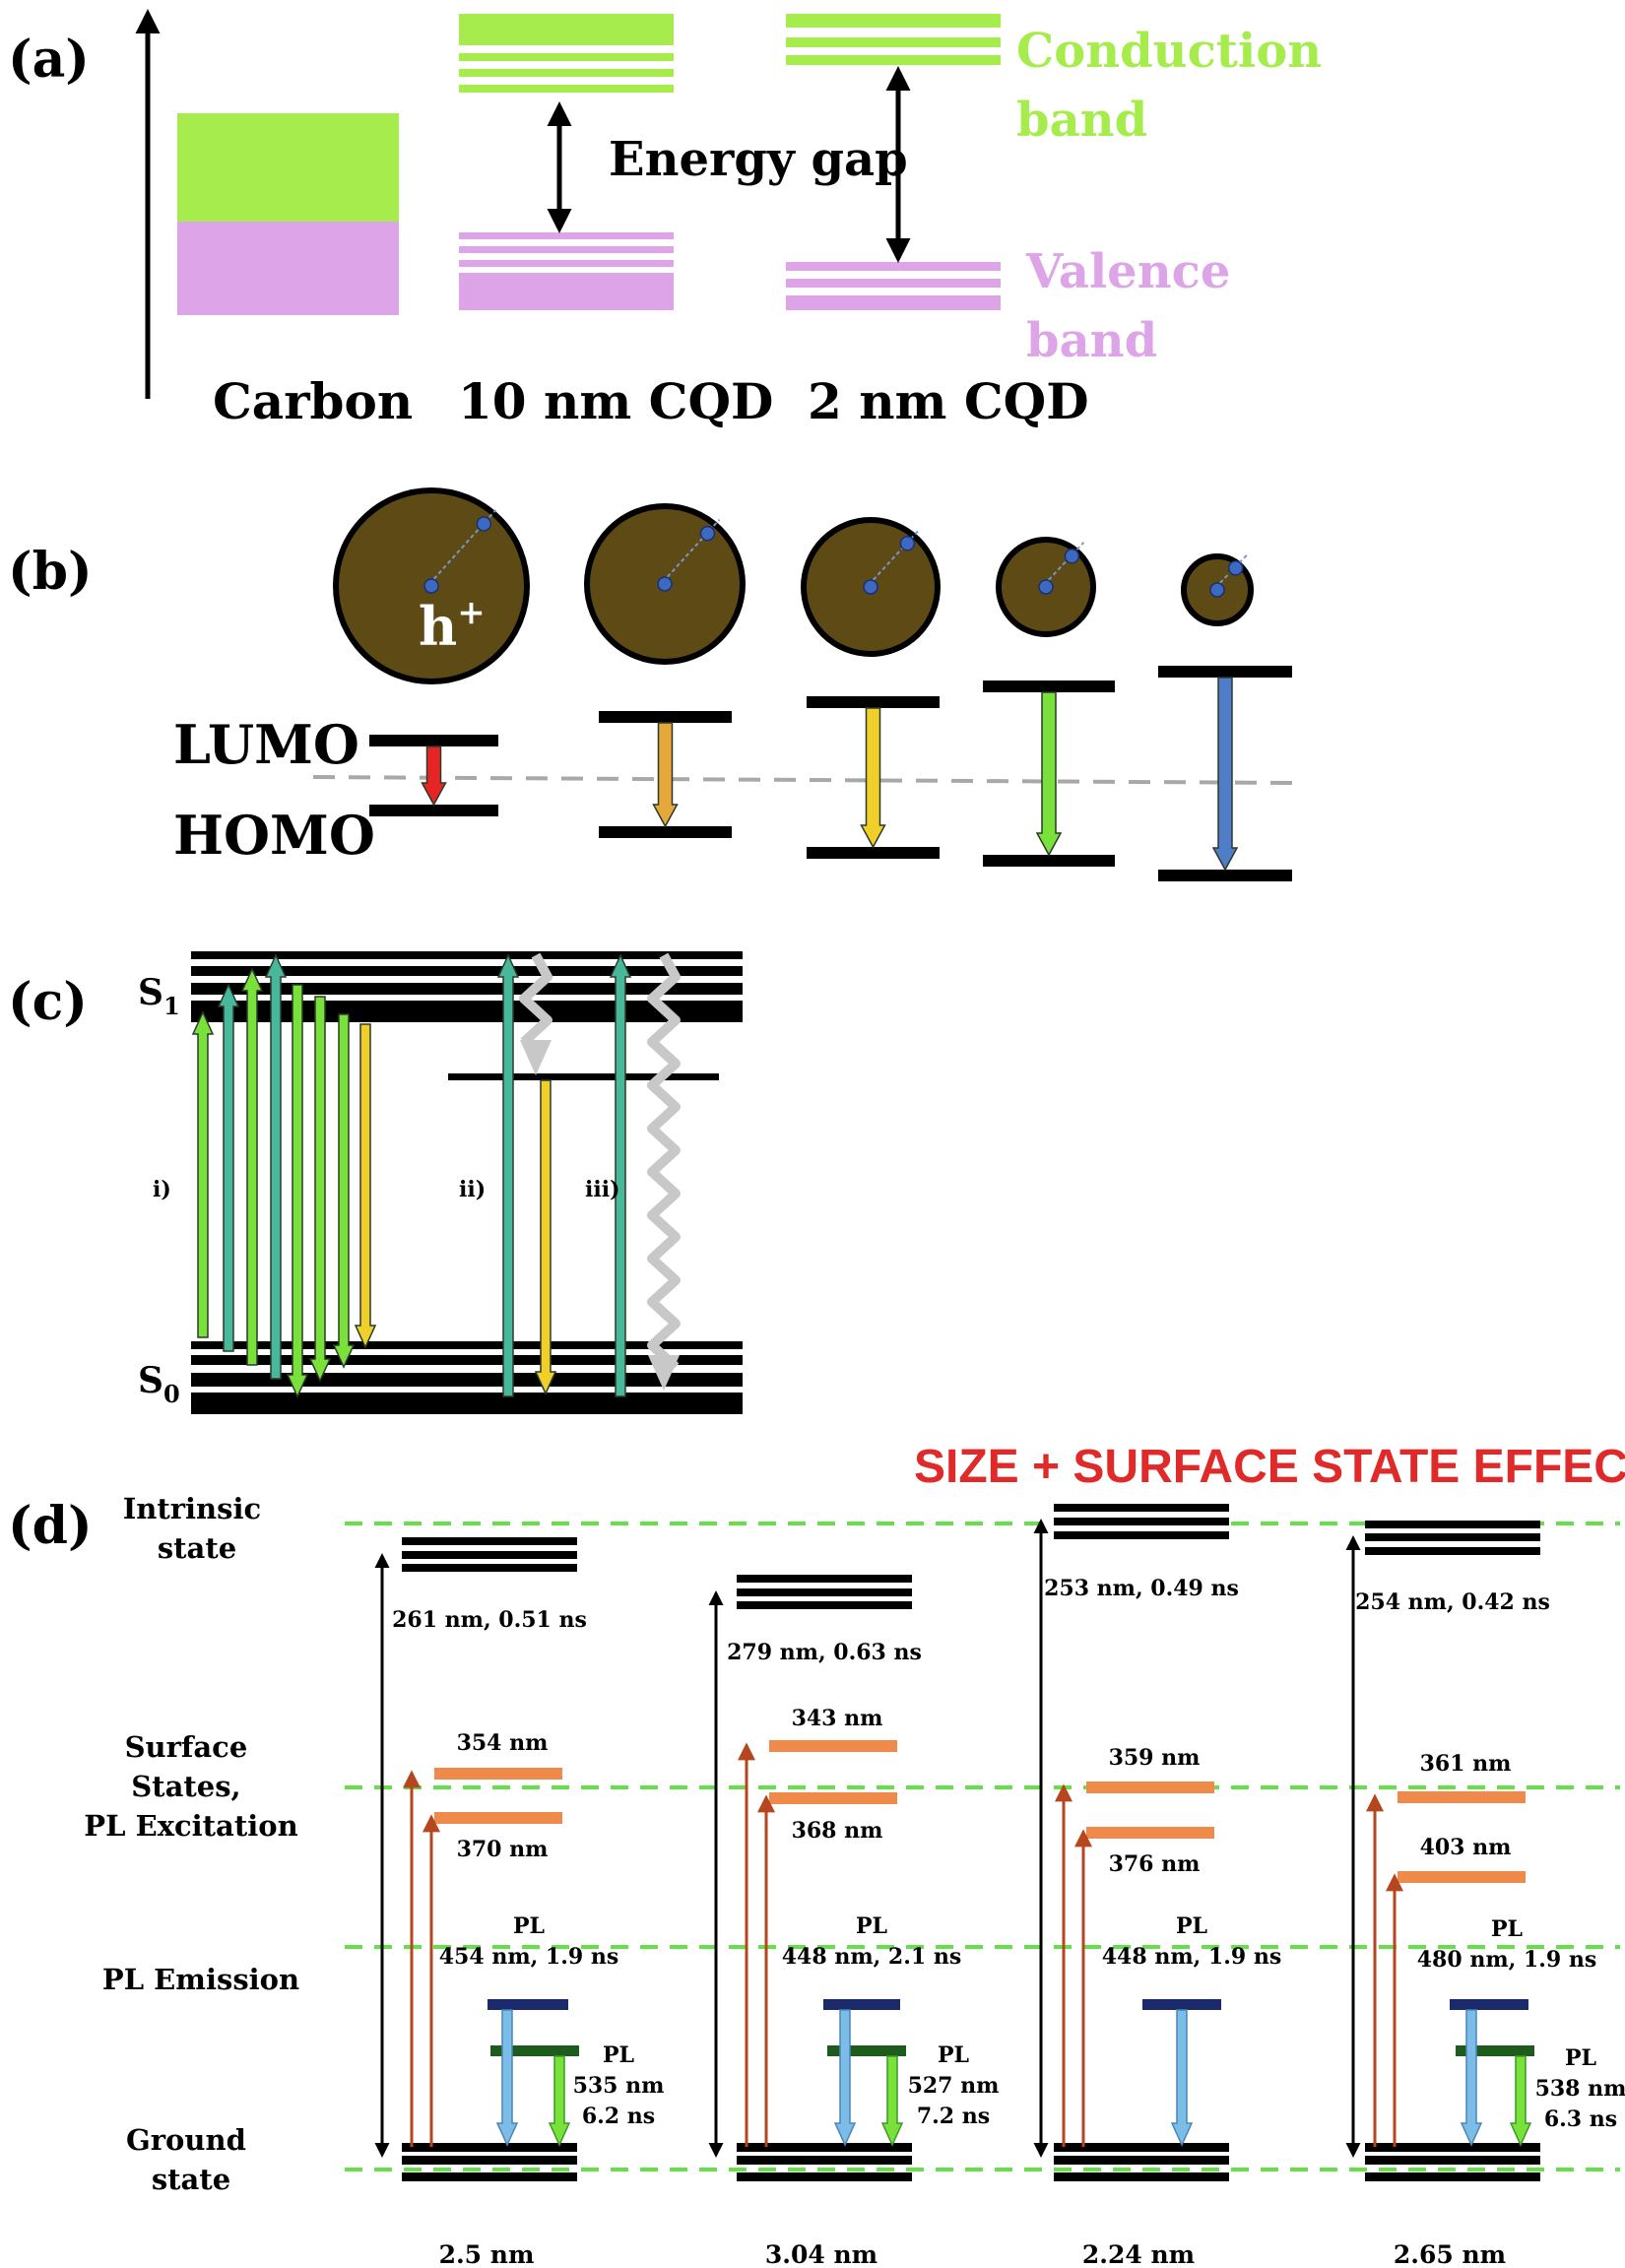 The image size is (1625, 2268). What do you see at coordinates (1192, 1957) in the screenshot?
I see `pl-blue-label-value: 448 nm, 1.9 ns` at bounding box center [1192, 1957].